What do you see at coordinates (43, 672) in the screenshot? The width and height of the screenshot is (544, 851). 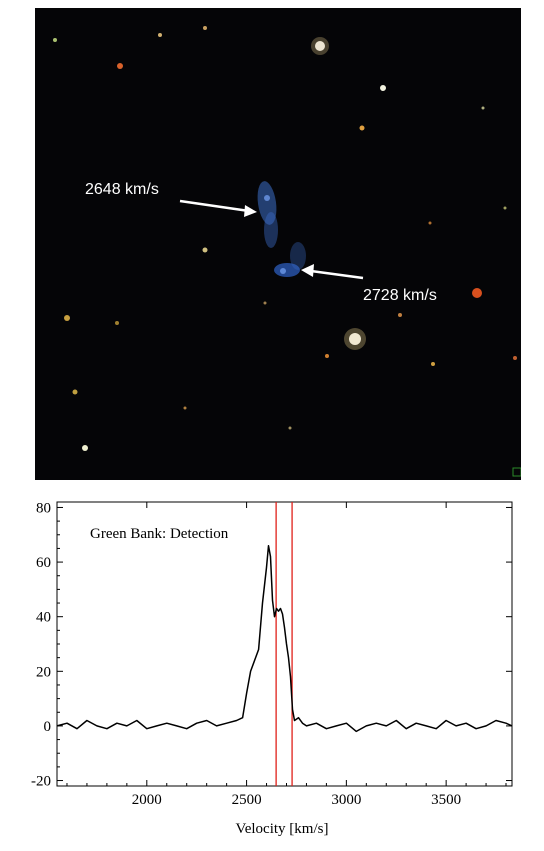 I see `y-tick-label: 20` at bounding box center [43, 672].